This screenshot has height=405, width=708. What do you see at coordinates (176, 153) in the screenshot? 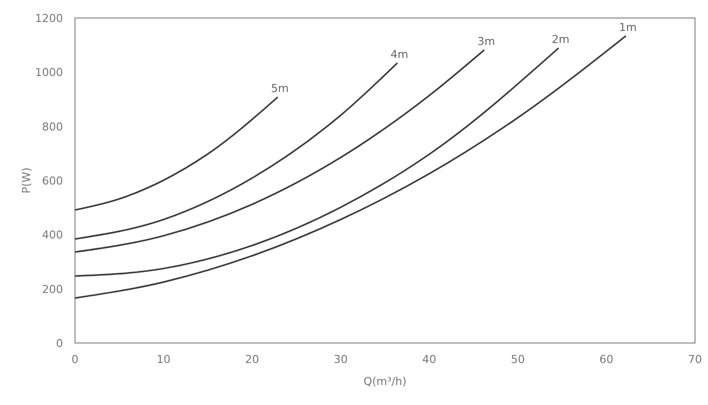
I see `line-series` at bounding box center [176, 153].